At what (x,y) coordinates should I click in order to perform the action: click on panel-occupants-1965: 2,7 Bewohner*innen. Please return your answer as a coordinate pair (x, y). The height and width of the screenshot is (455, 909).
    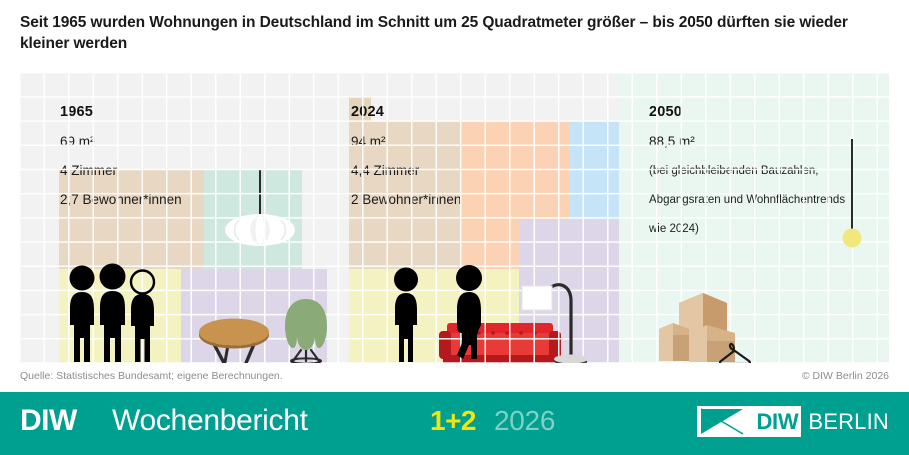
    Looking at the image, I should click on (121, 199).